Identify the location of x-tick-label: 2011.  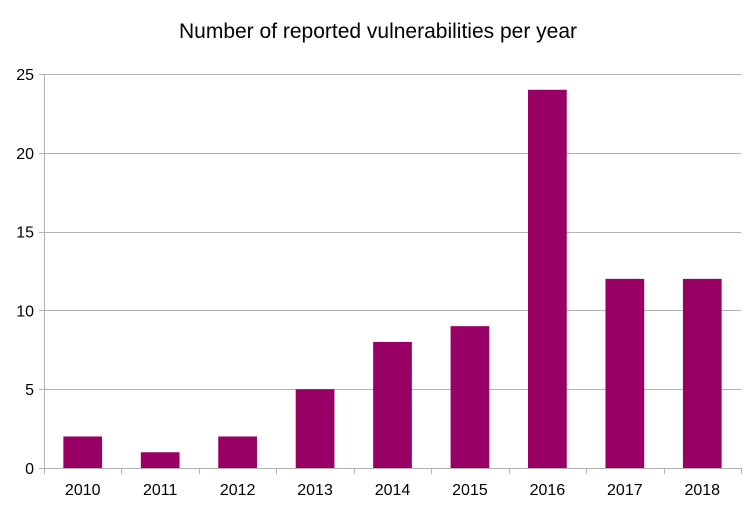
(160, 490).